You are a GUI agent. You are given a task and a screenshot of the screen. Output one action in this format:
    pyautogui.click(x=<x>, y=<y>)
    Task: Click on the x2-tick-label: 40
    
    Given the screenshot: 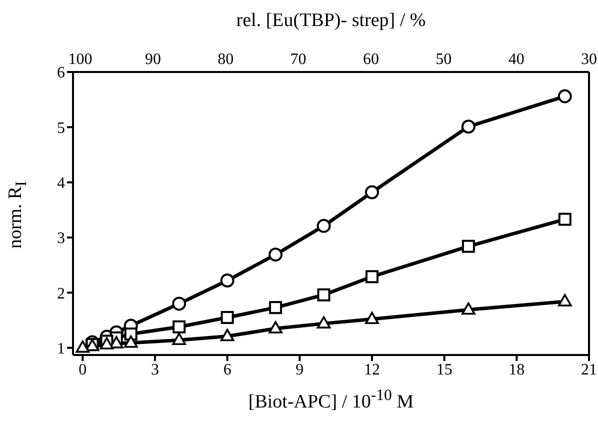 What is the action you would take?
    pyautogui.click(x=516, y=59)
    